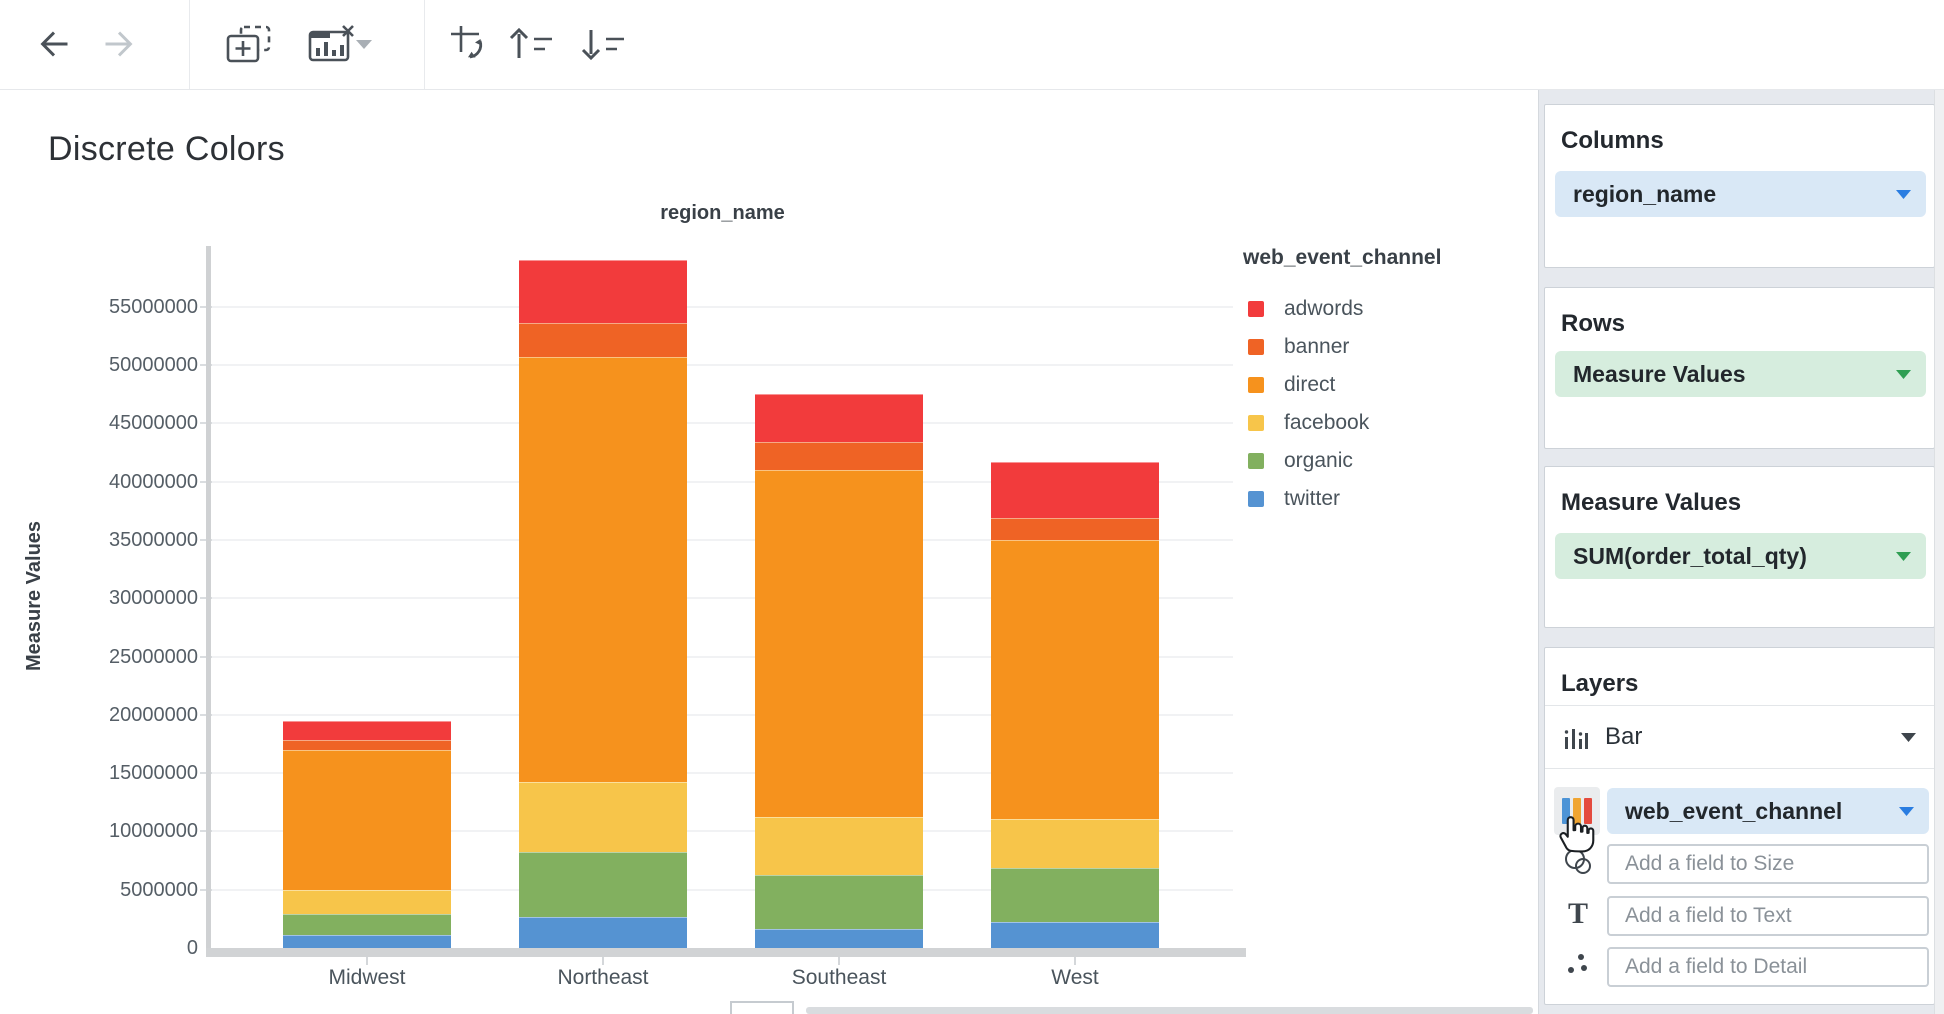 Image resolution: width=1944 pixels, height=1014 pixels. Describe the element at coordinates (839, 846) in the screenshot. I see `bar-segment-southeast-facebook` at that location.